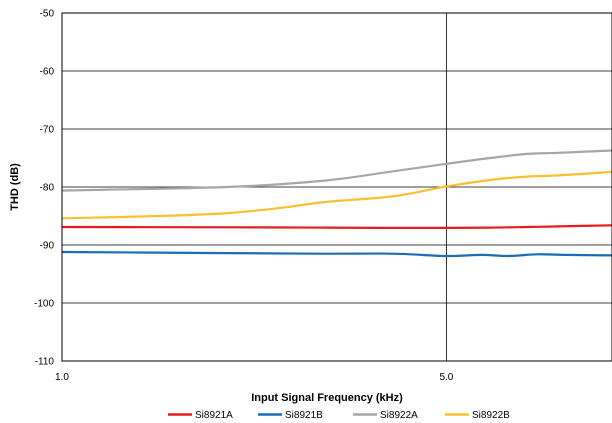 The width and height of the screenshot is (612, 423). What do you see at coordinates (336, 170) in the screenshot?
I see `series-line-si8922a` at bounding box center [336, 170].